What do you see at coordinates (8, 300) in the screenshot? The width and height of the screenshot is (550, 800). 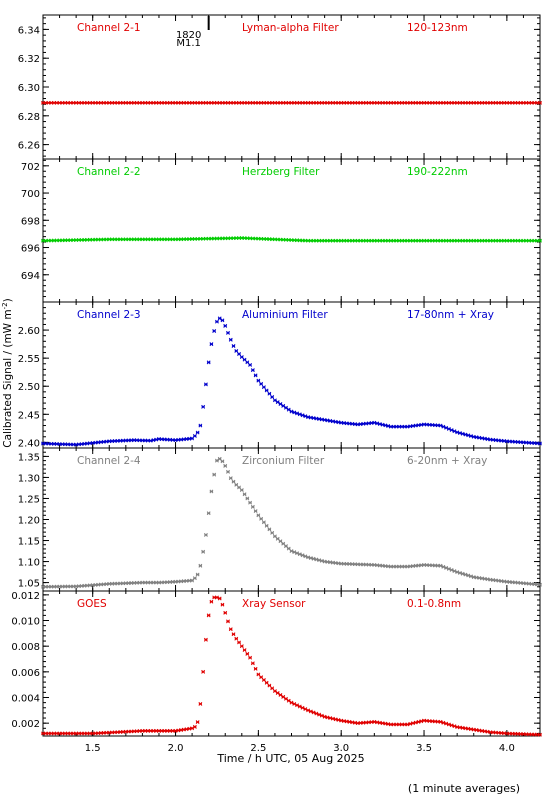 I see `y-axis-label-close: )` at bounding box center [8, 300].